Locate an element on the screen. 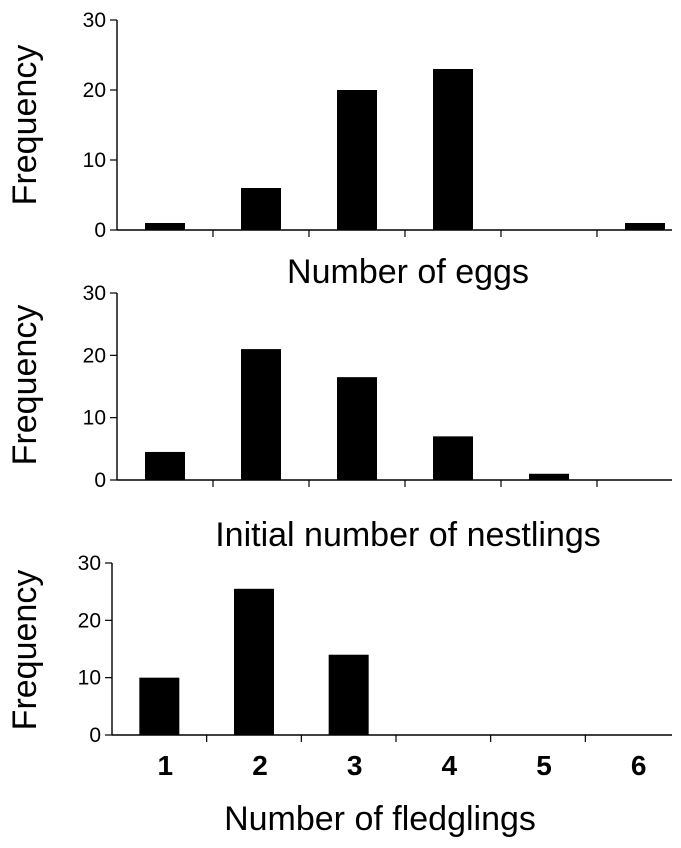 The image size is (681, 848). x-category-label: 5 is located at coordinates (544, 765).